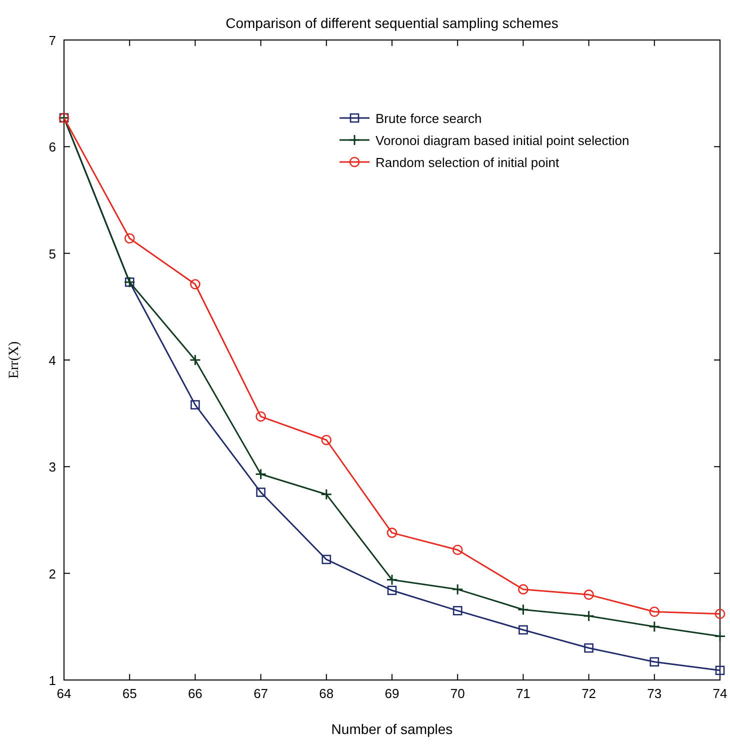 The image size is (730, 746). I want to click on y-tick-label: 4, so click(52, 360).